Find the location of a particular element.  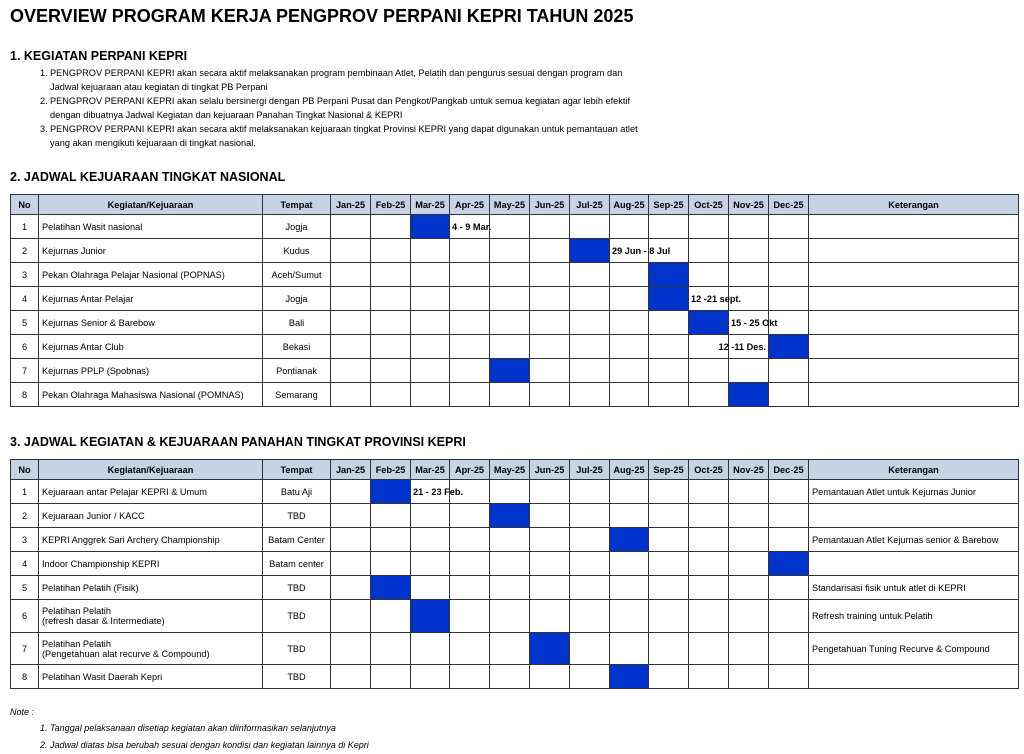

row-number: 3 is located at coordinates (24, 274).